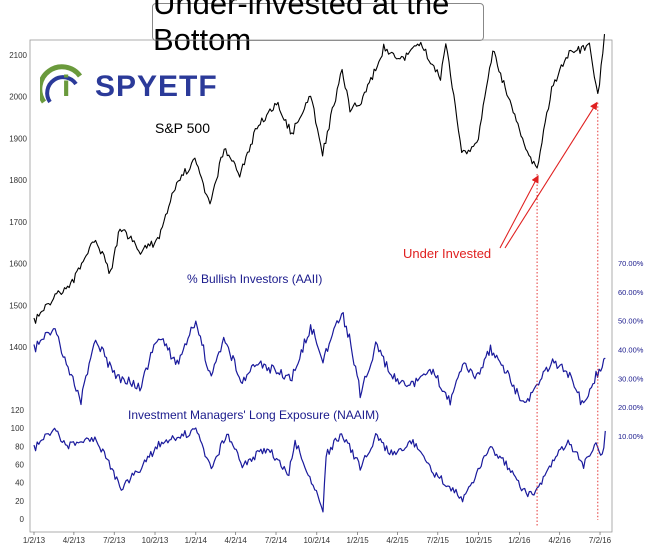 The width and height of the screenshot is (650, 545). What do you see at coordinates (19, 465) in the screenshot?
I see `naaim-y-tick-label: 60` at bounding box center [19, 465].